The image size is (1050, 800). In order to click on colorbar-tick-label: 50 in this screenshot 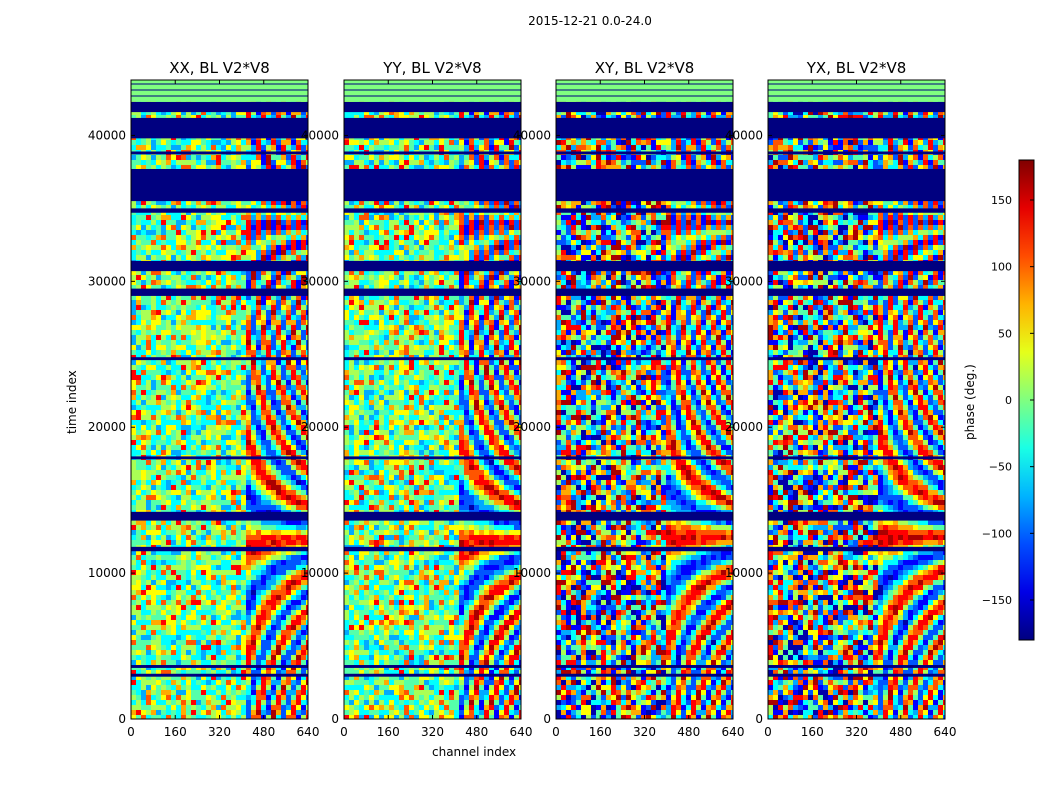, I will do `click(1005, 333)`.